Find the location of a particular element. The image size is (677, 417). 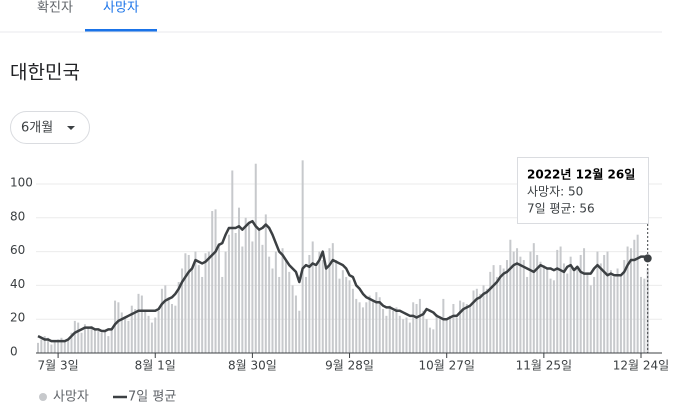

y-tick-label: 80 is located at coordinates (17, 216).